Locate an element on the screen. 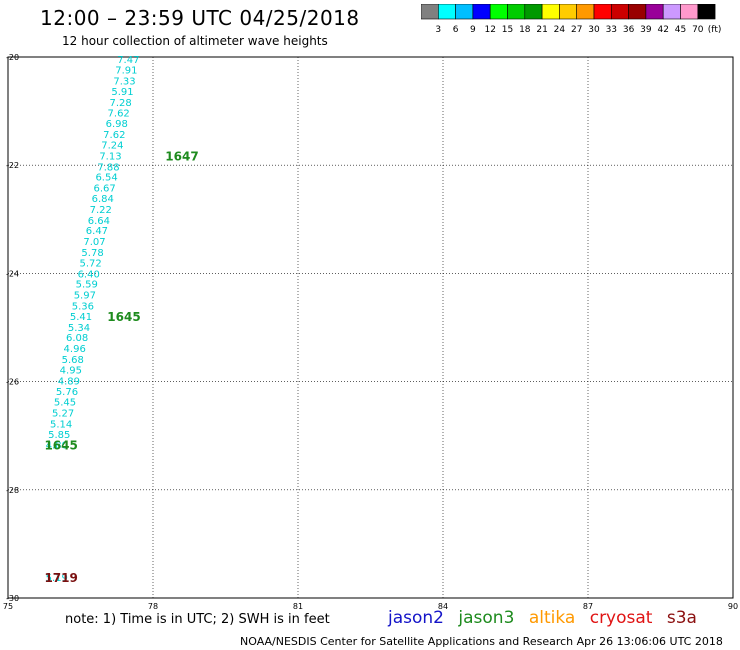 The image size is (740, 650). x-tick-label: 75 is located at coordinates (8, 606).